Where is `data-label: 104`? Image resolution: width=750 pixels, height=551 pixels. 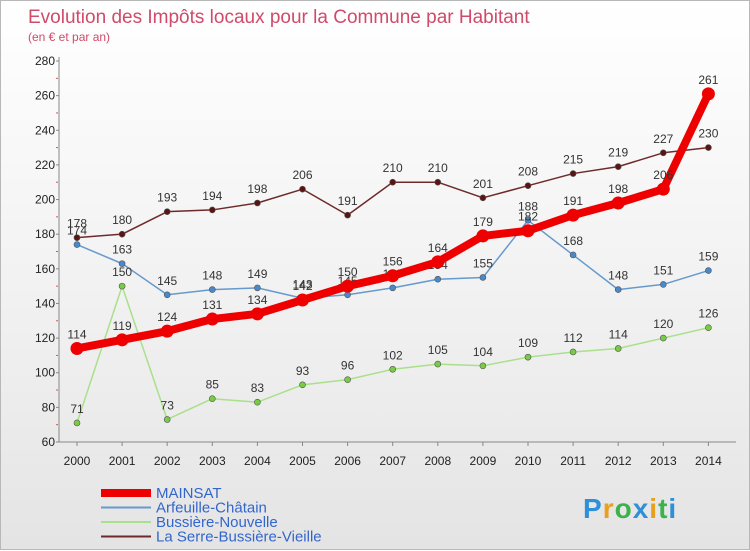 data-label: 104 is located at coordinates (483, 352).